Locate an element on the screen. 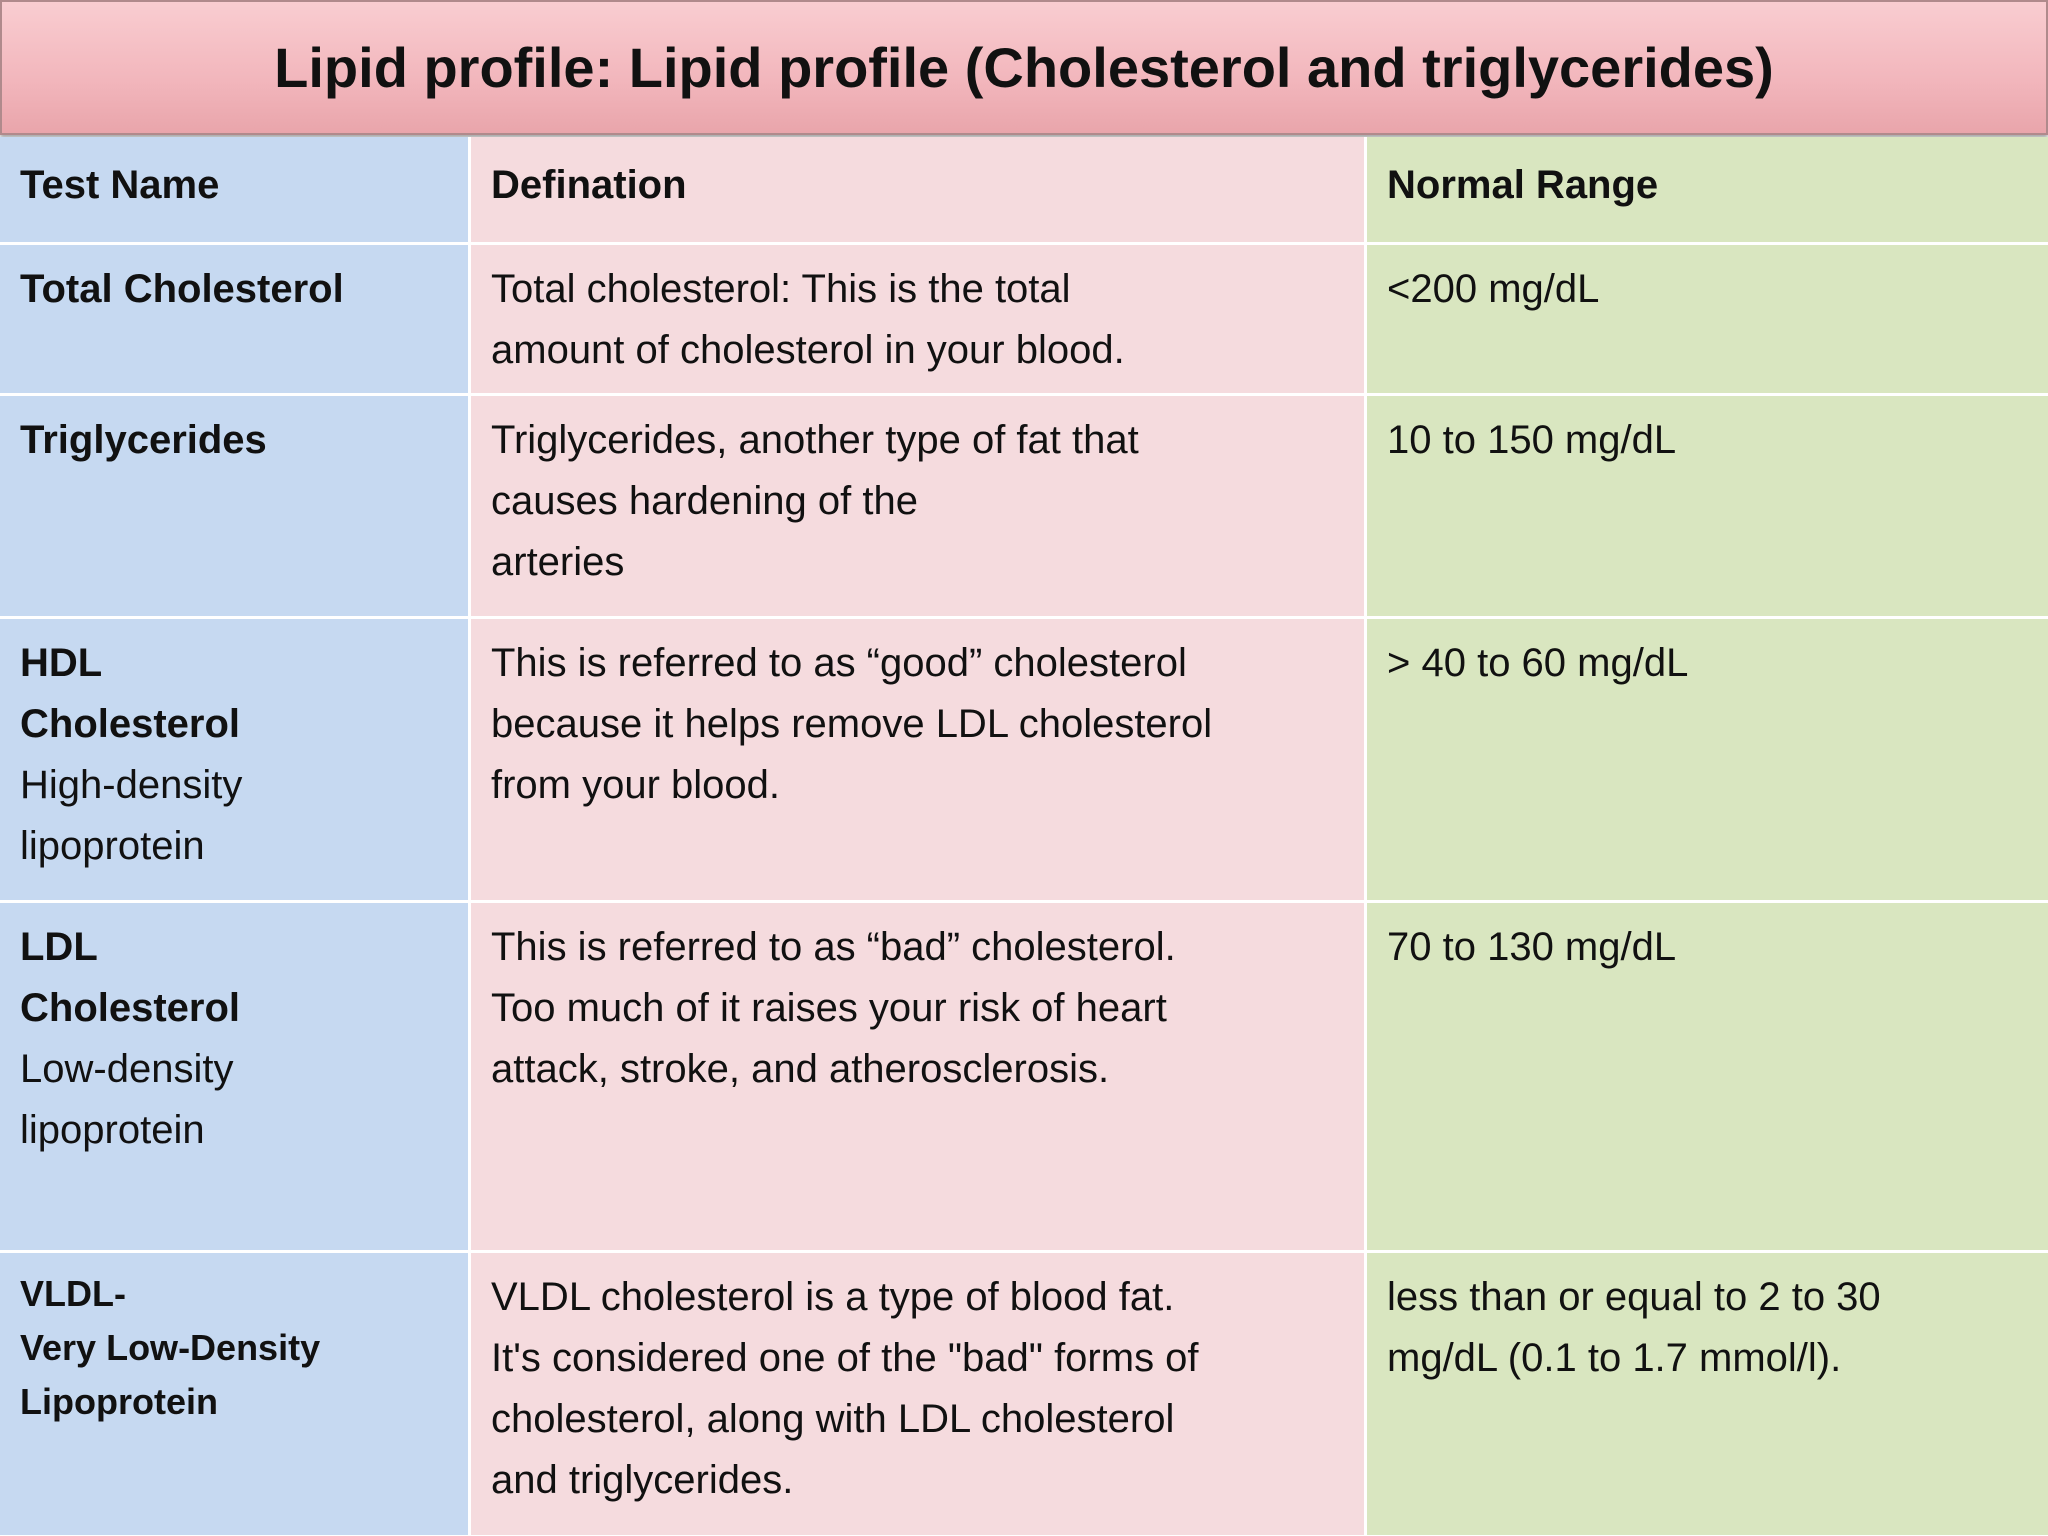 Image resolution: width=2048 pixels, height=1536 pixels. definition-line: Total cholesterol: This is the total is located at coordinates (781, 289).